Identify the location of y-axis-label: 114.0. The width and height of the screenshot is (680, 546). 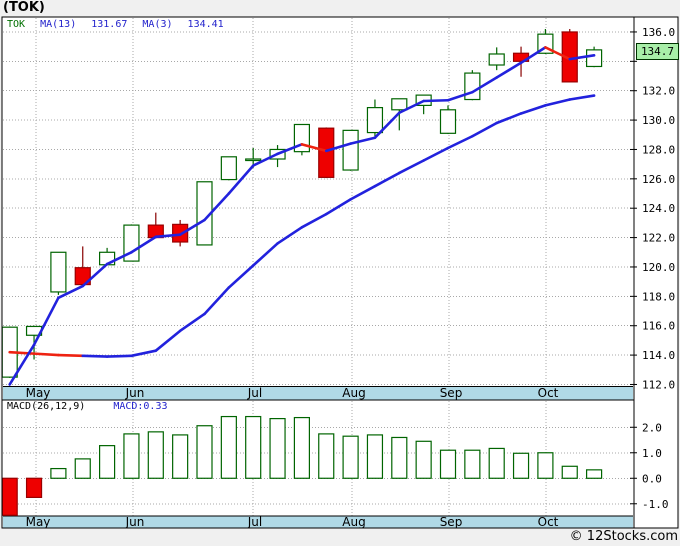
(658, 355).